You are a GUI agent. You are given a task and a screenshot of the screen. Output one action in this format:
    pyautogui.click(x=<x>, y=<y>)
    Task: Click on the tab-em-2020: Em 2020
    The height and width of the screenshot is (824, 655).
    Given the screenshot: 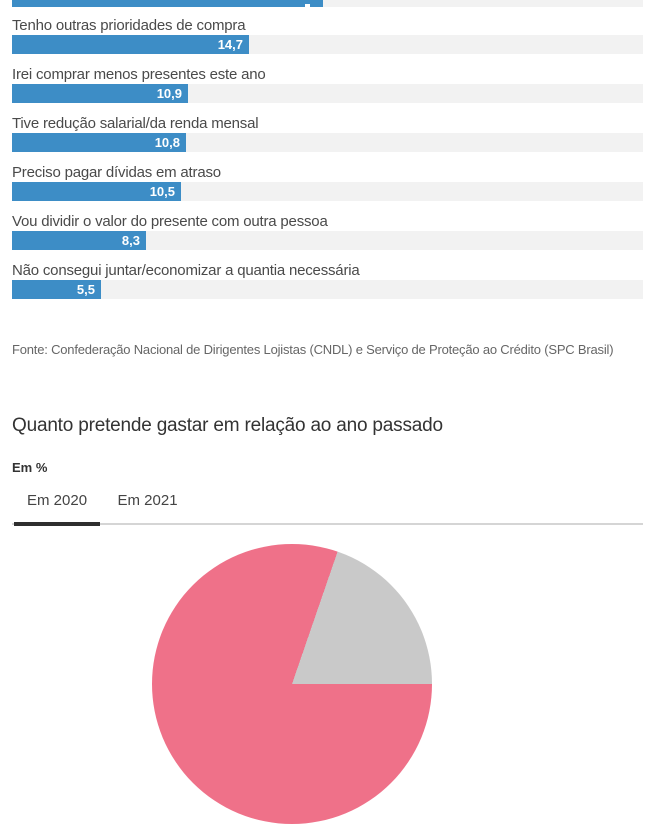 What is the action you would take?
    pyautogui.click(x=57, y=509)
    